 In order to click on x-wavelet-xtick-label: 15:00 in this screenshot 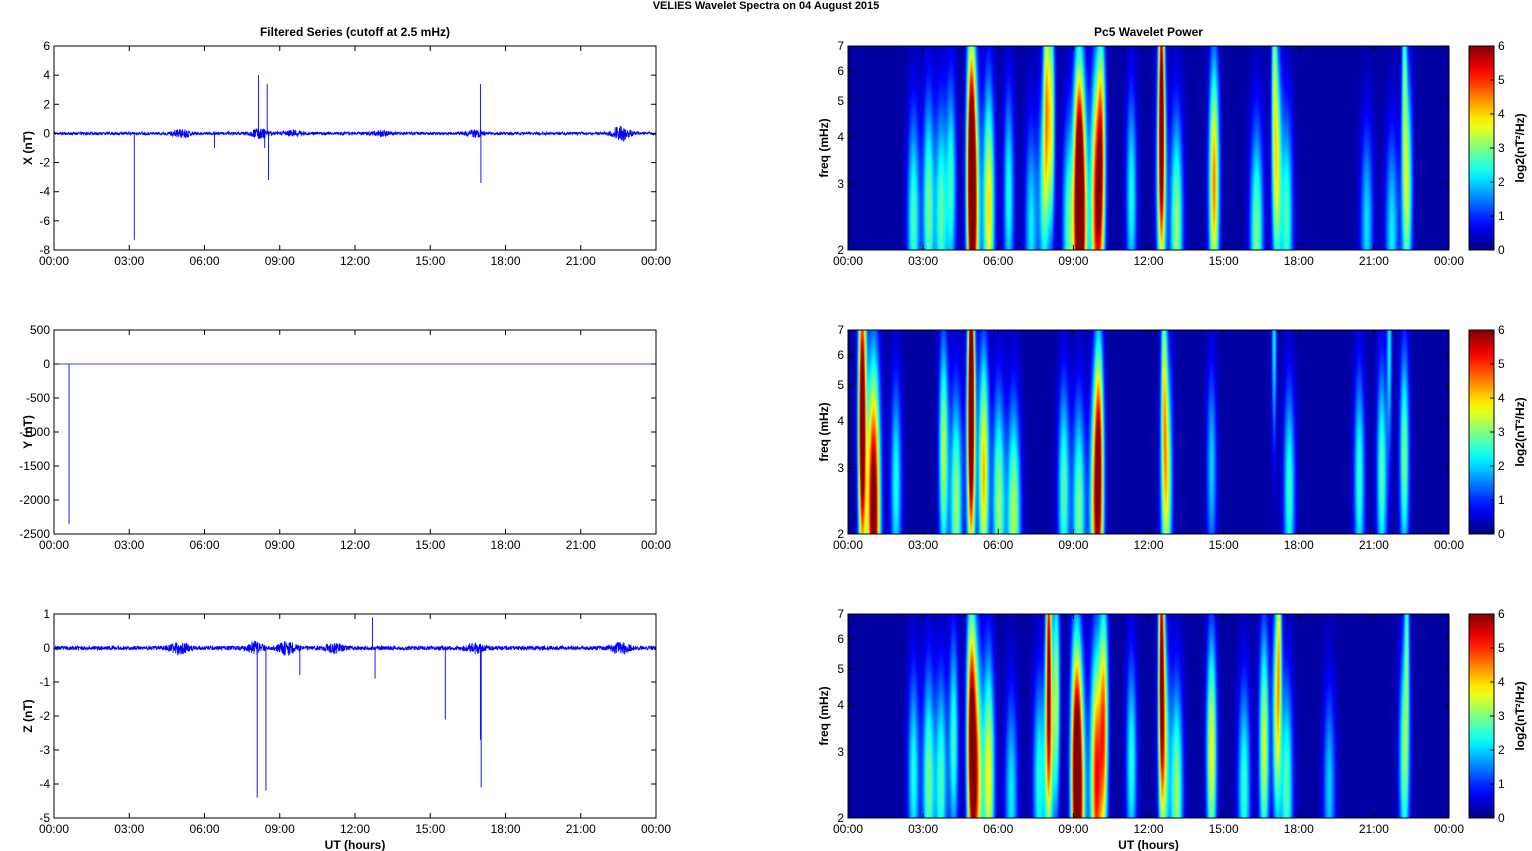, I will do `click(1224, 261)`.